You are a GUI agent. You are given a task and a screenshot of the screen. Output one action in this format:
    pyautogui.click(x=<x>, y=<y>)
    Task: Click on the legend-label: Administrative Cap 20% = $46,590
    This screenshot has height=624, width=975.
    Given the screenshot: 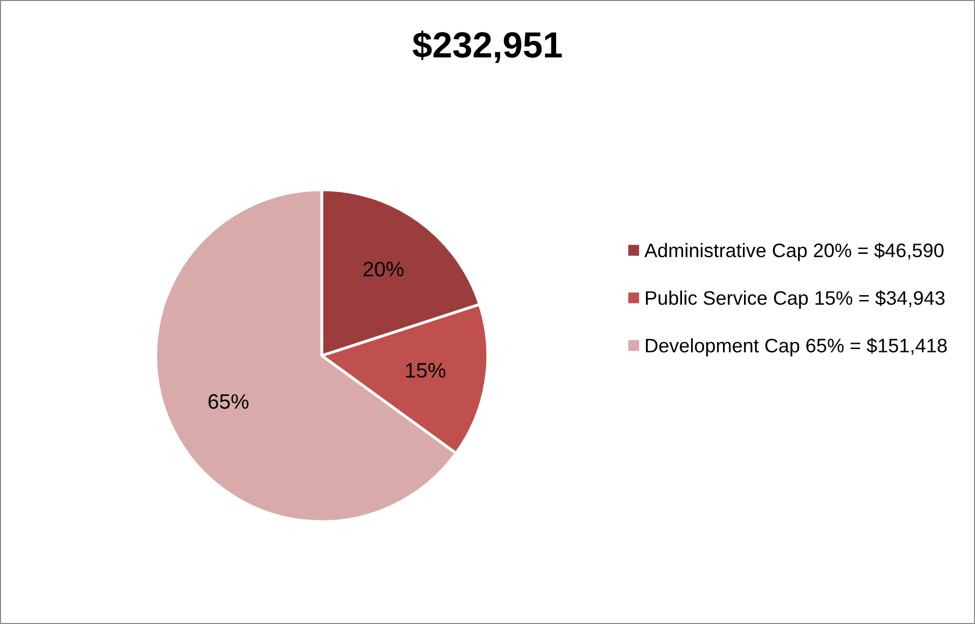 What is the action you would take?
    pyautogui.click(x=794, y=252)
    